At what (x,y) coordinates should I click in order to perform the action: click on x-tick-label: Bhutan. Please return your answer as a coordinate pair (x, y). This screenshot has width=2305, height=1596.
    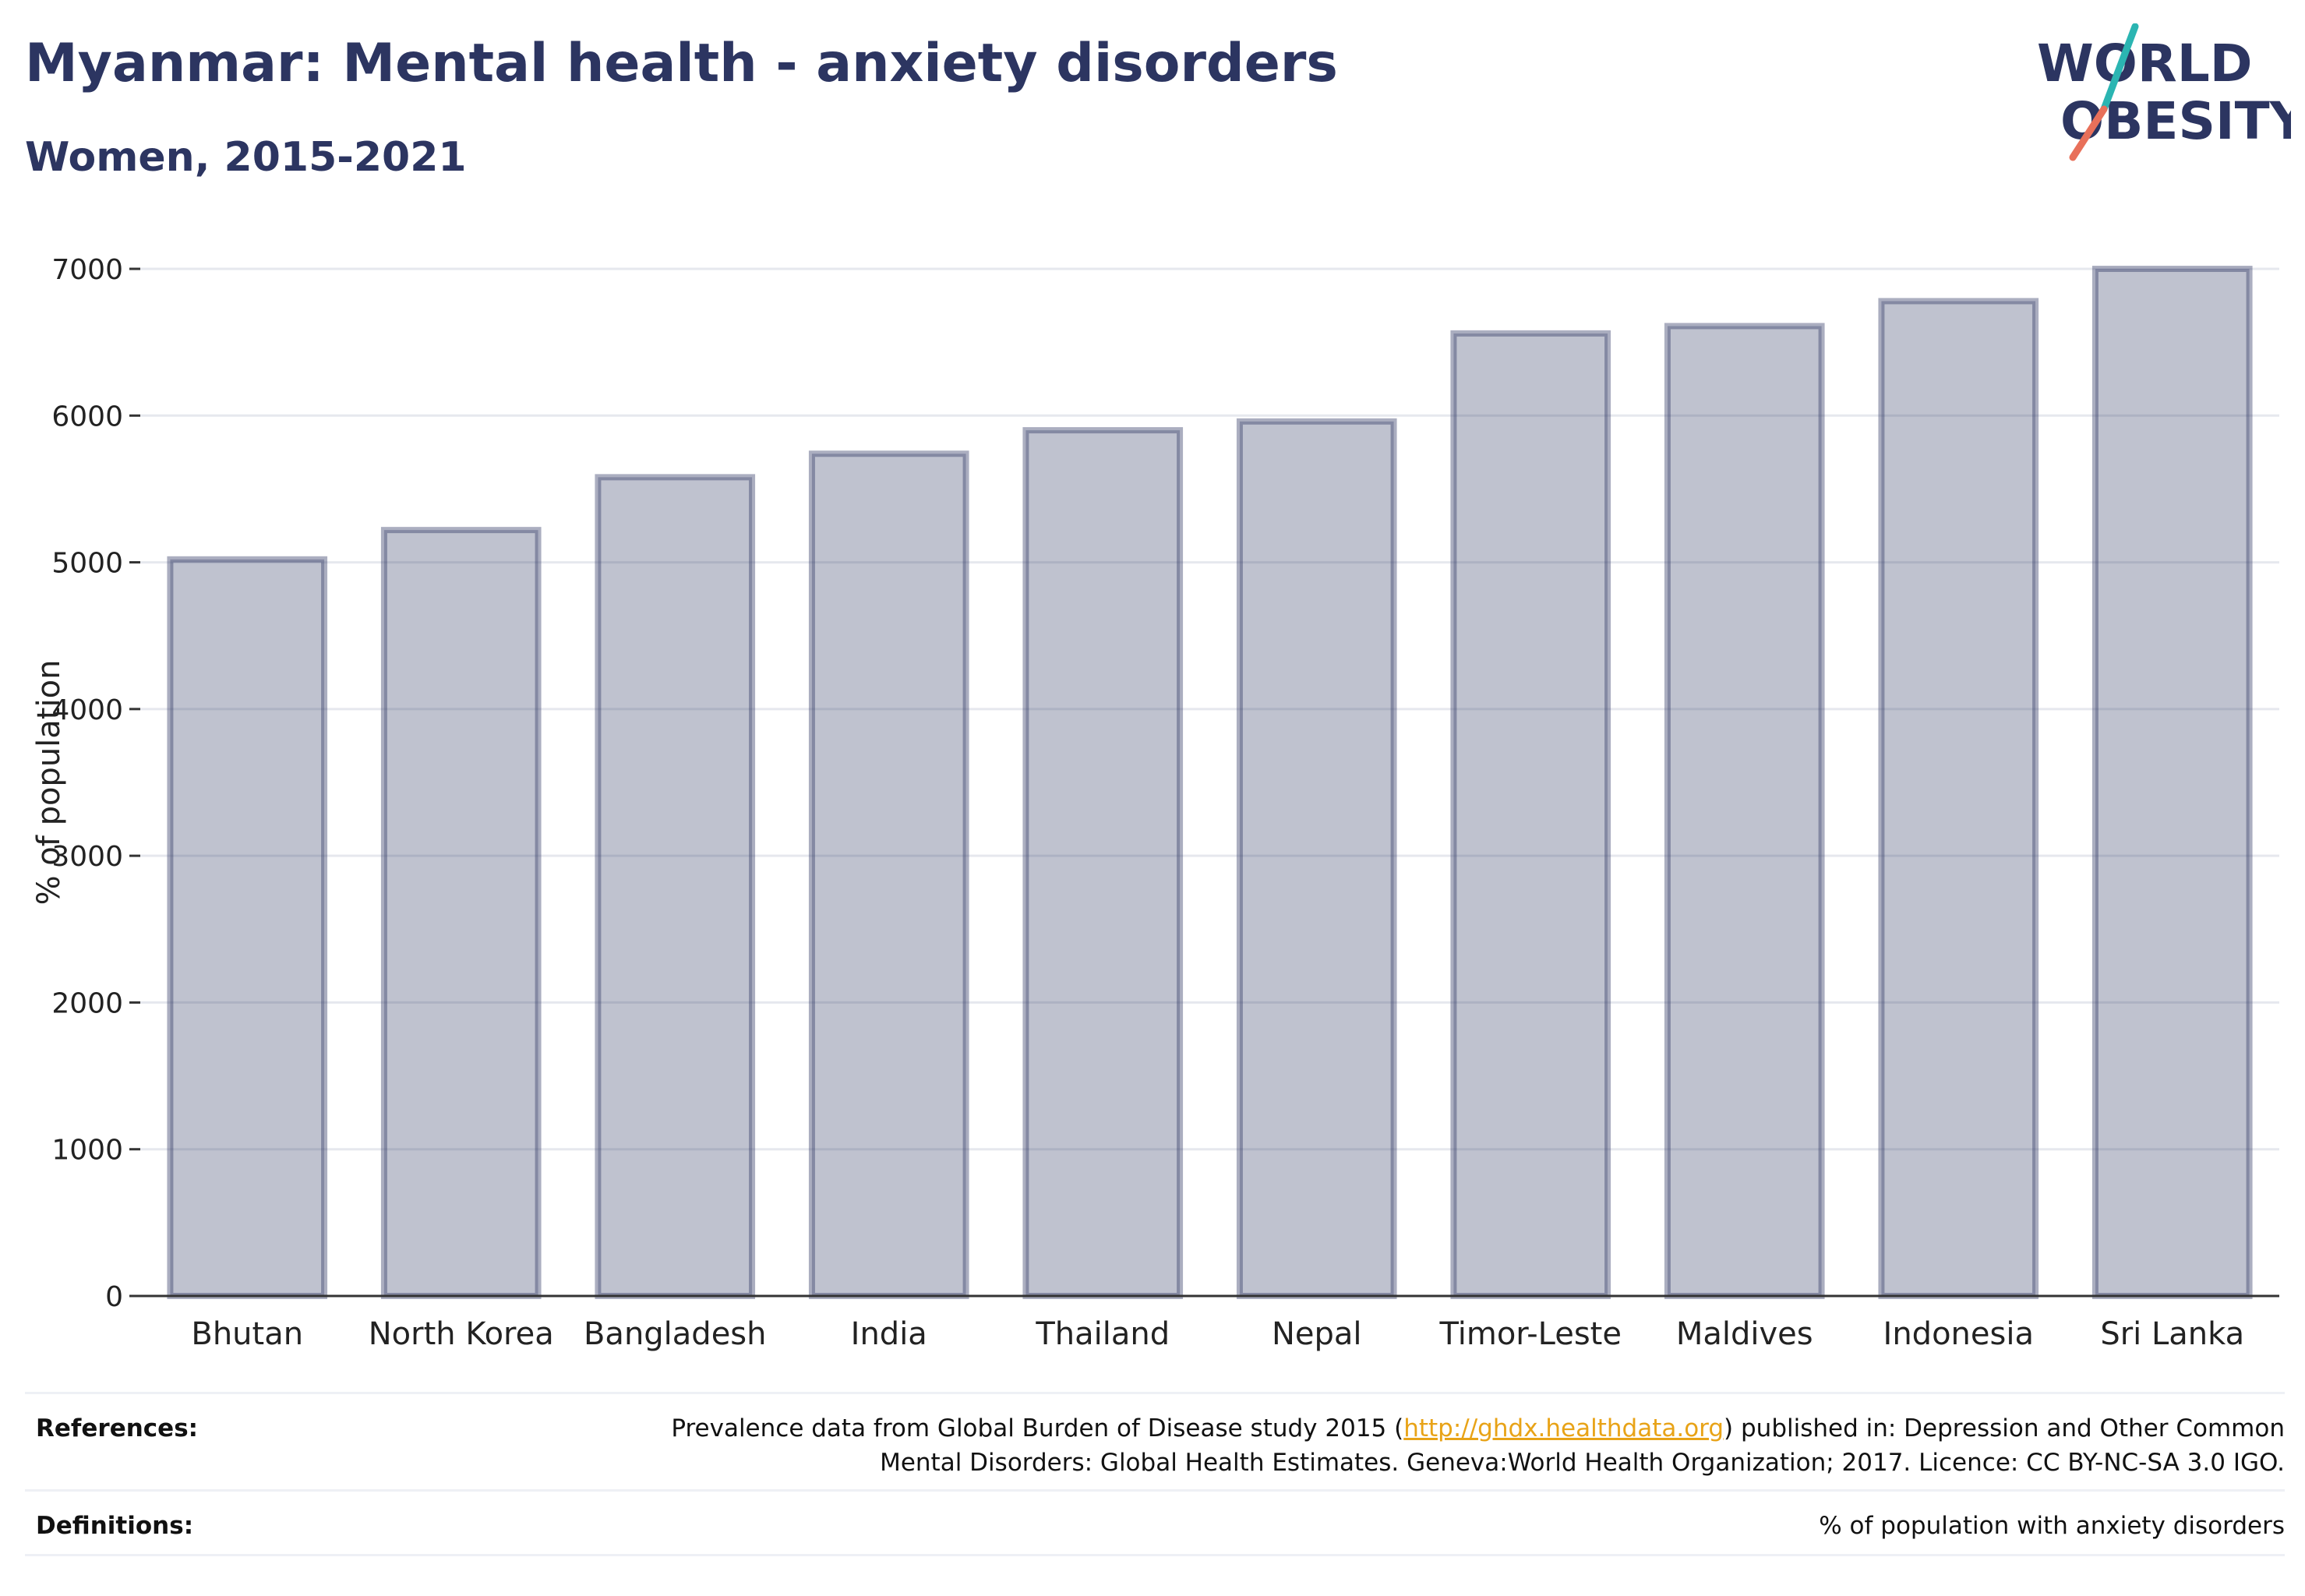
    Looking at the image, I should click on (247, 1334).